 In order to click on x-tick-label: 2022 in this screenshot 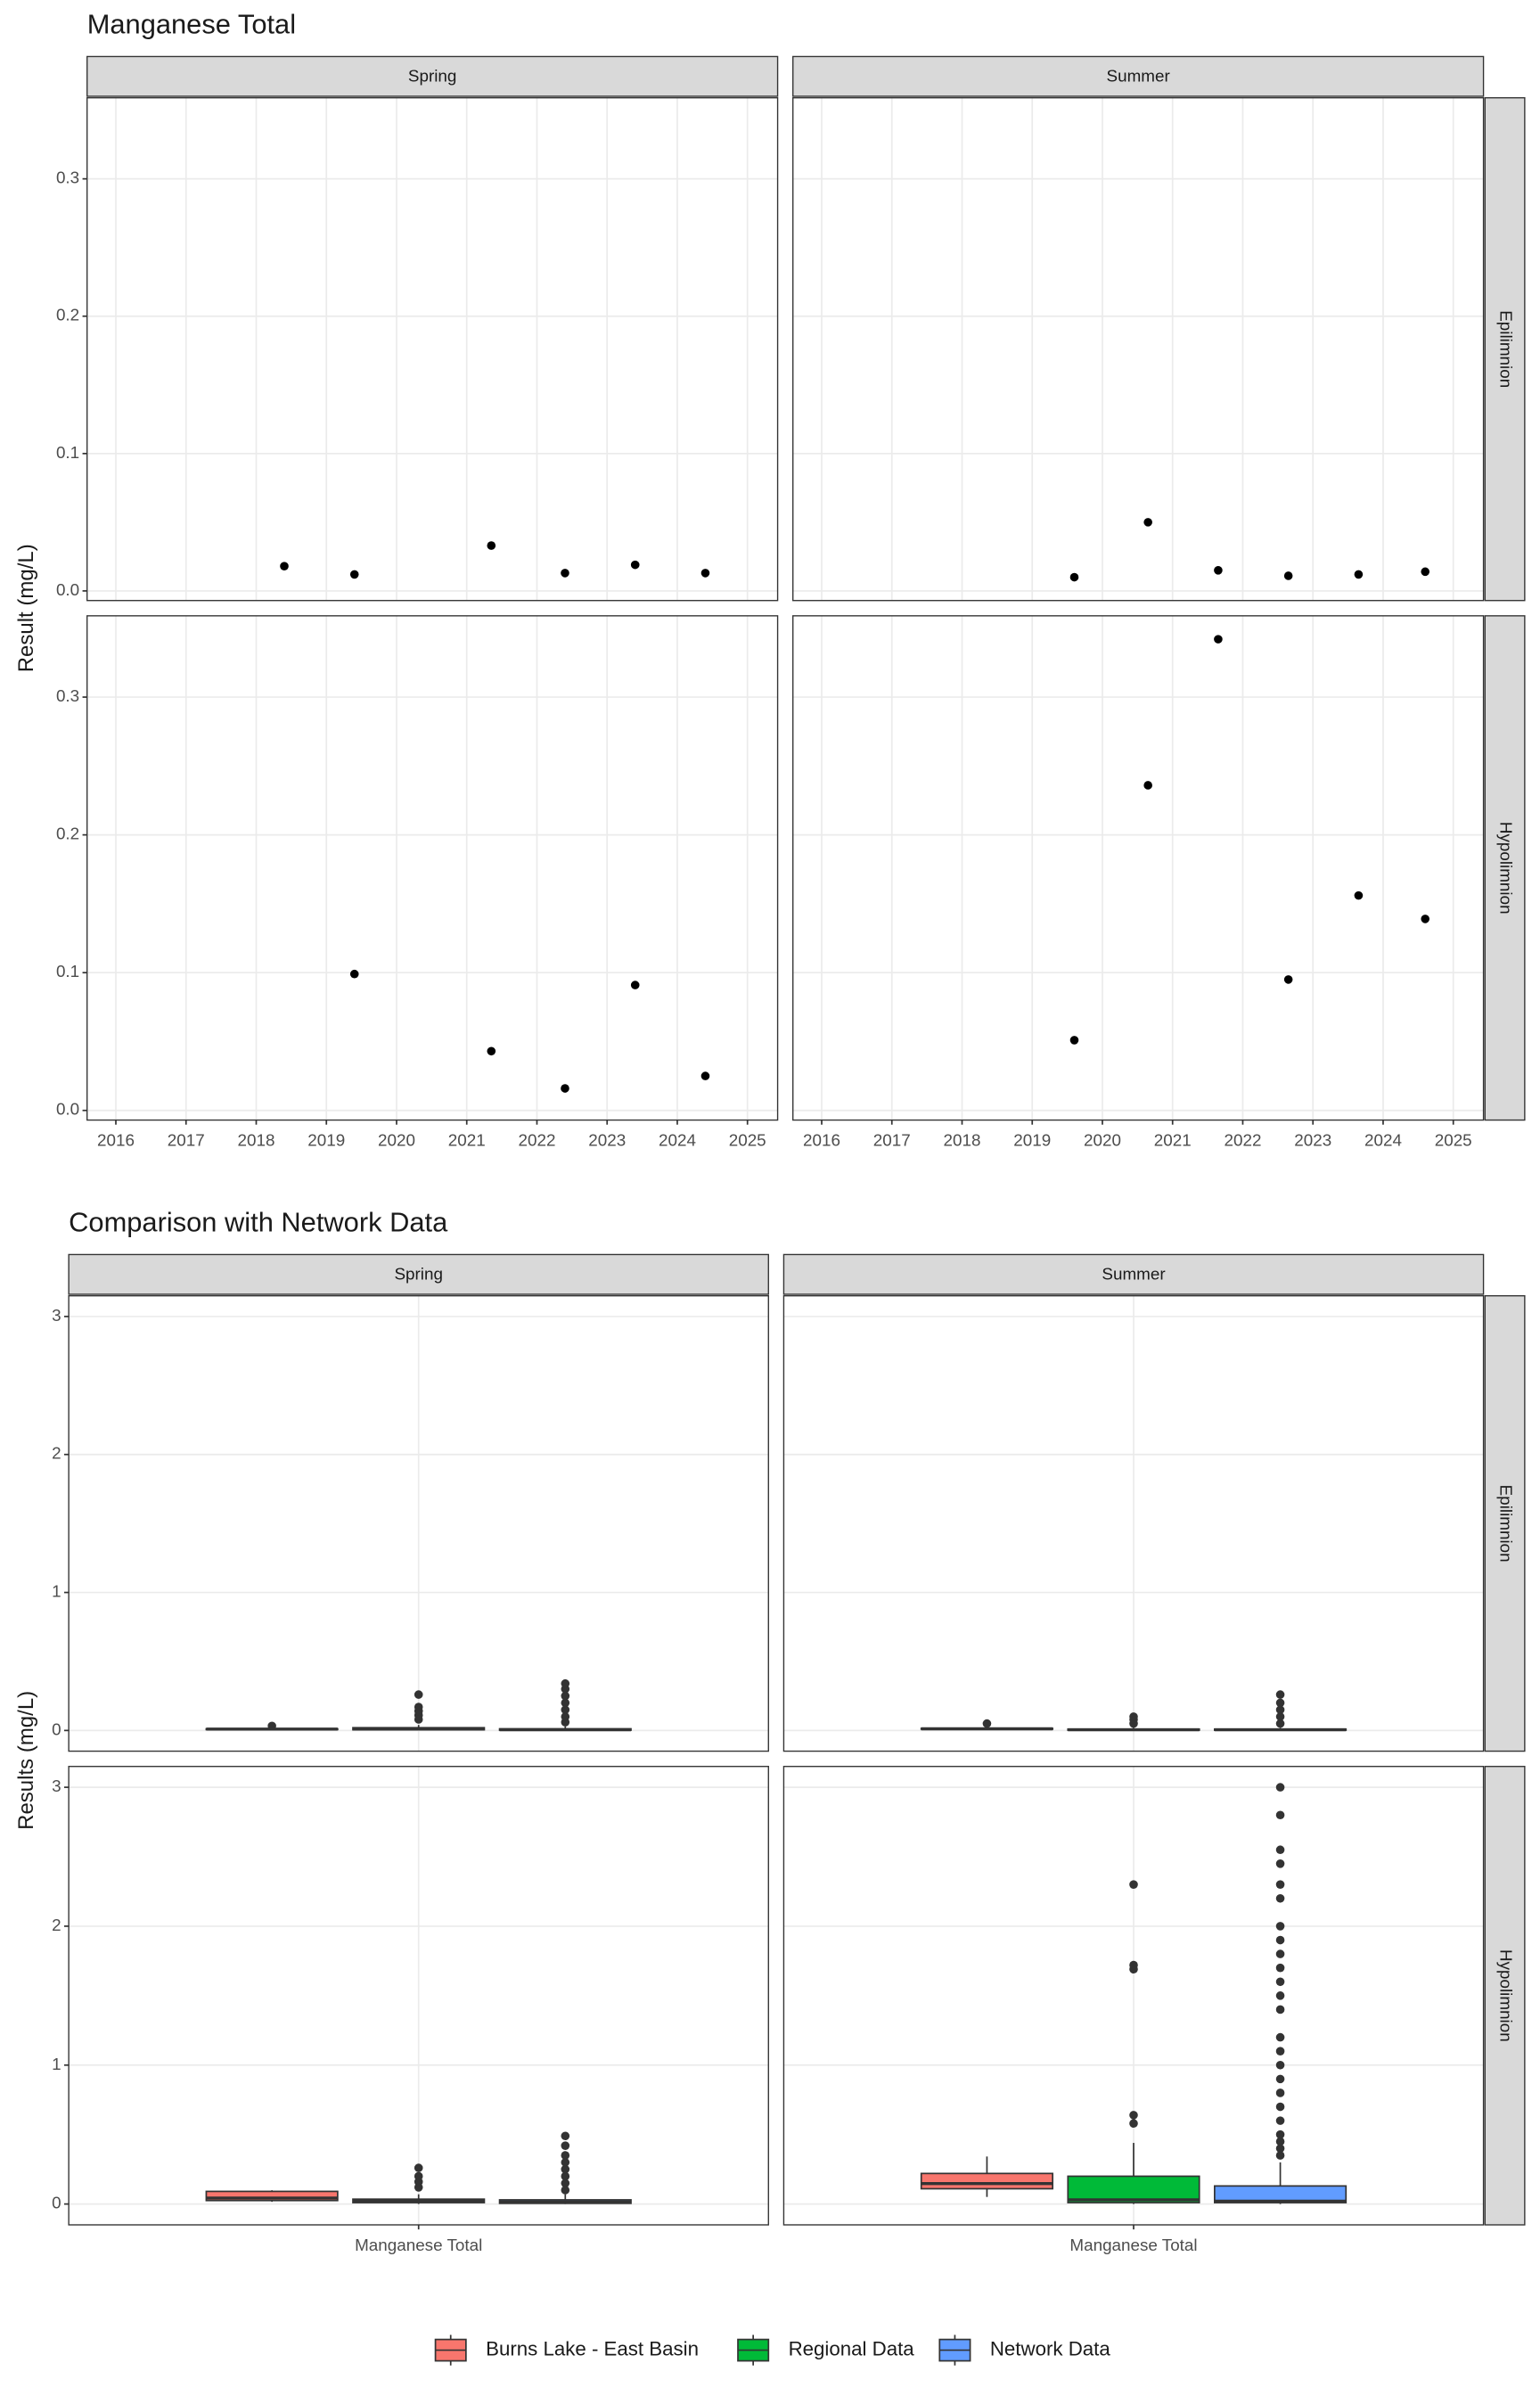, I will do `click(537, 1140)`.